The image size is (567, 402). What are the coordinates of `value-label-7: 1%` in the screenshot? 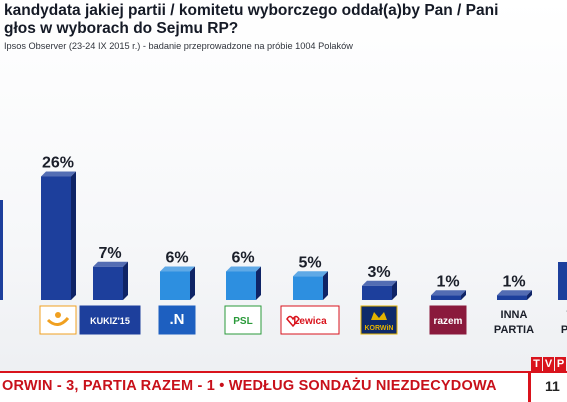 It's located at (447, 281).